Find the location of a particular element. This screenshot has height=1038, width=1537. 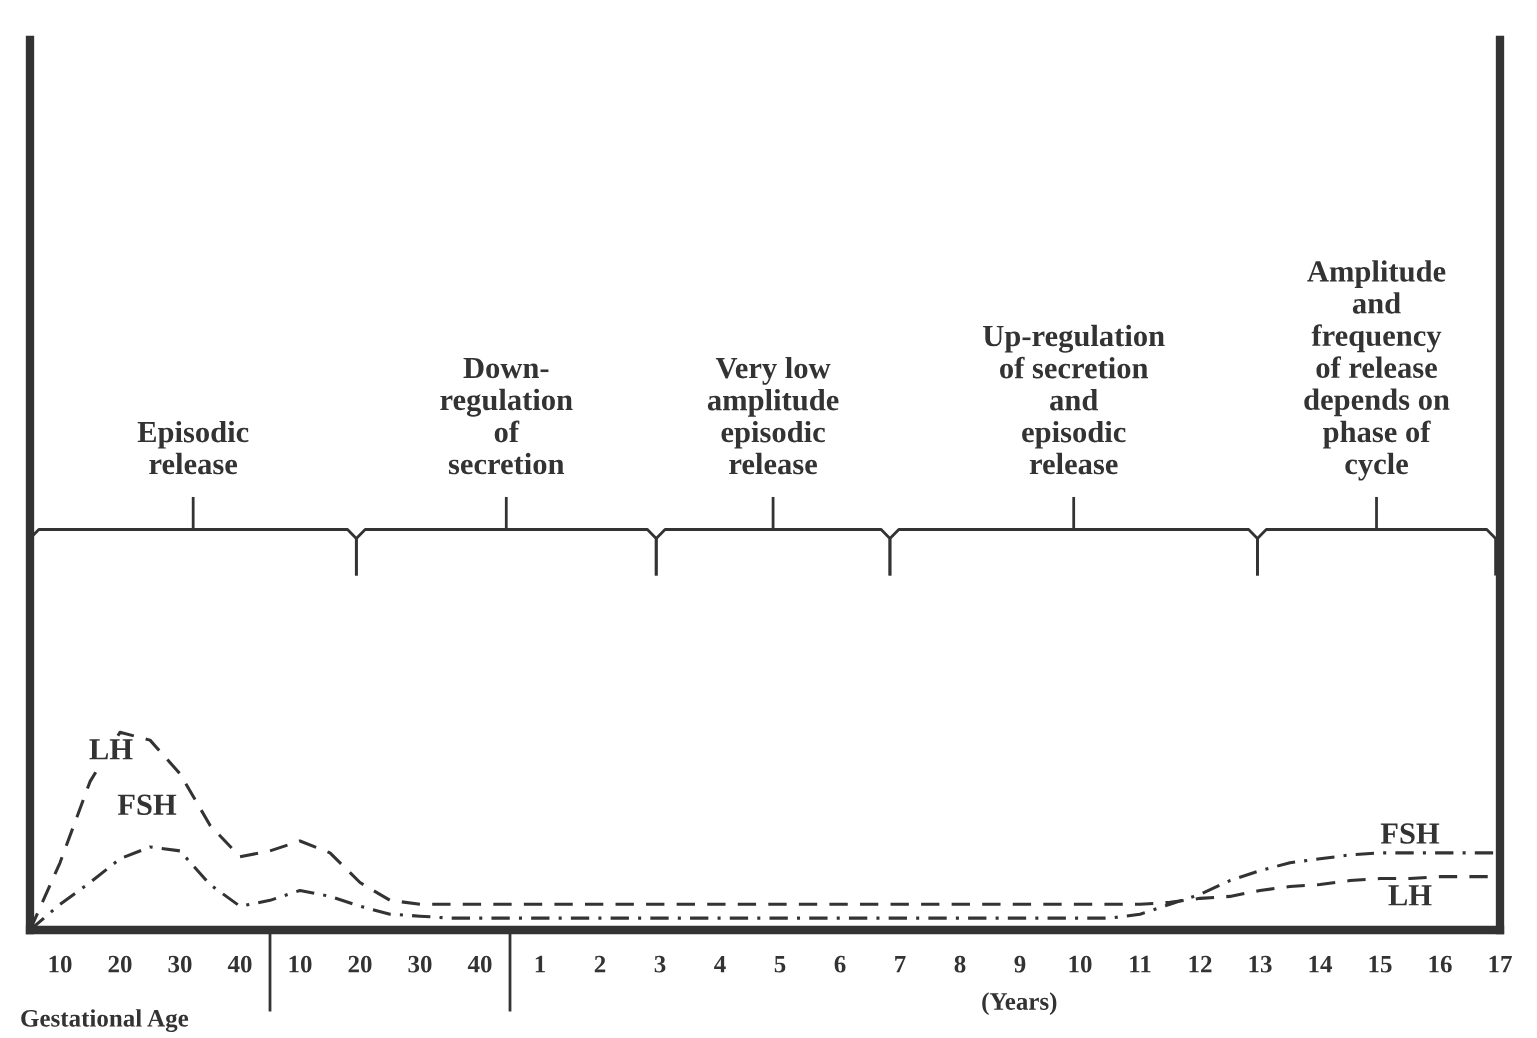

x-tick-label: 17 is located at coordinates (1500, 964).